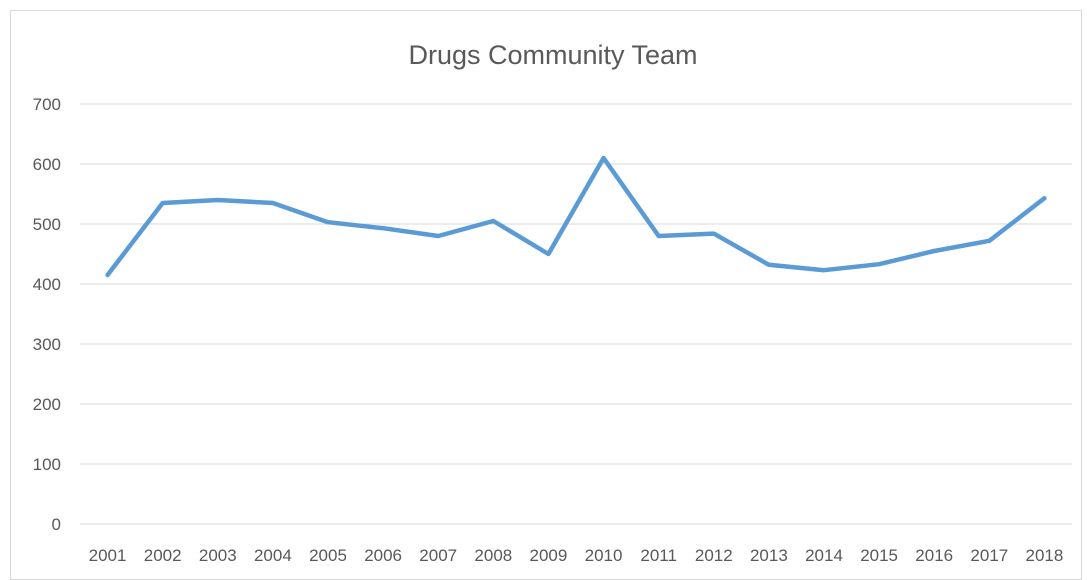 The height and width of the screenshot is (580, 1087). What do you see at coordinates (47, 104) in the screenshot?
I see `y-tick-label: 700` at bounding box center [47, 104].